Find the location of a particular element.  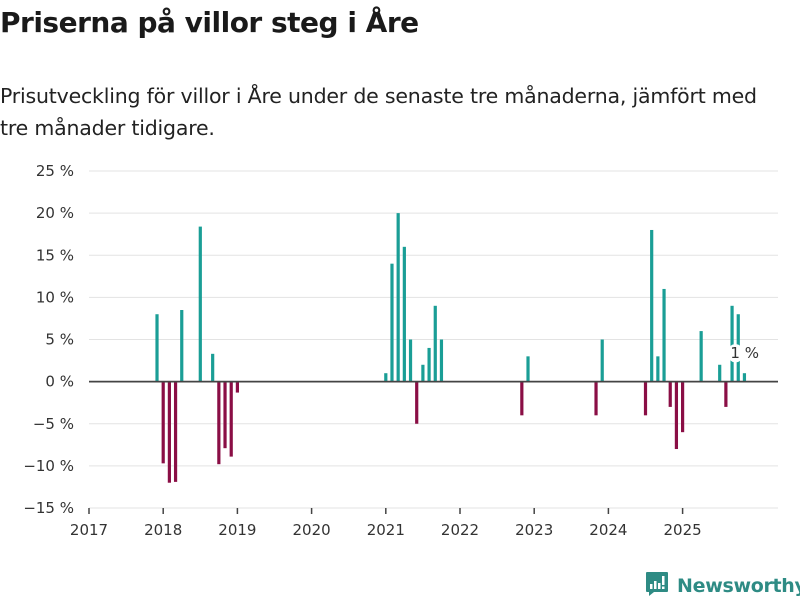

y-tick-label: −10 % is located at coordinates (48, 466).